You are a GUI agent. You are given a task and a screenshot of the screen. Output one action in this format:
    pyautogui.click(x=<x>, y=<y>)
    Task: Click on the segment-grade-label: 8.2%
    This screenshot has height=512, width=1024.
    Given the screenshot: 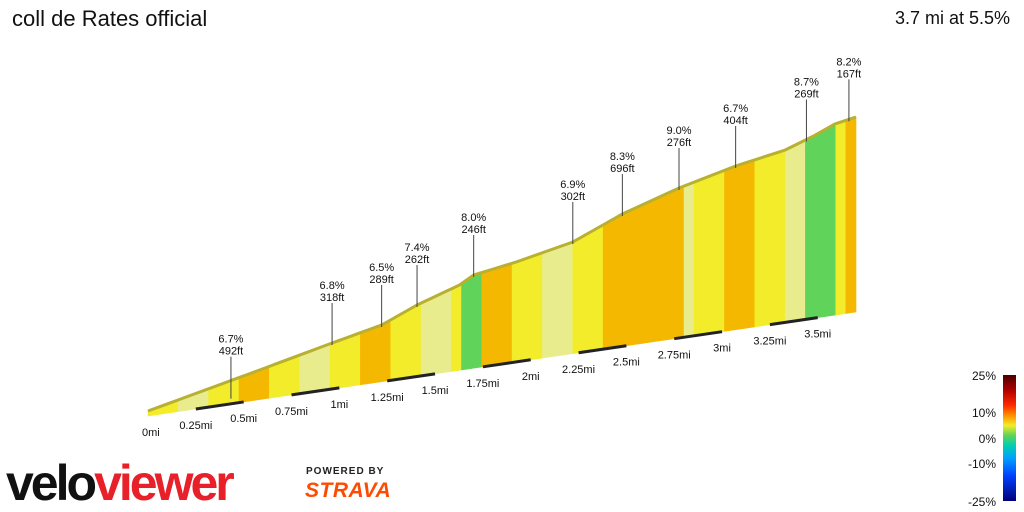 What is the action you would take?
    pyautogui.click(x=848, y=62)
    